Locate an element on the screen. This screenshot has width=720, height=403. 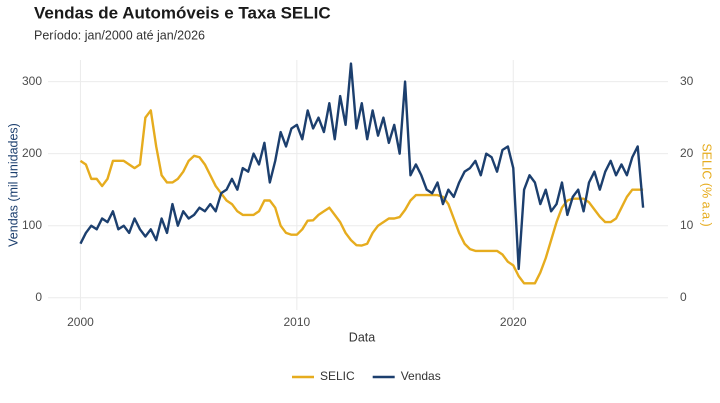
chart-subtitle: Período: jan/2000 até jan/2026 is located at coordinates (119, 35).